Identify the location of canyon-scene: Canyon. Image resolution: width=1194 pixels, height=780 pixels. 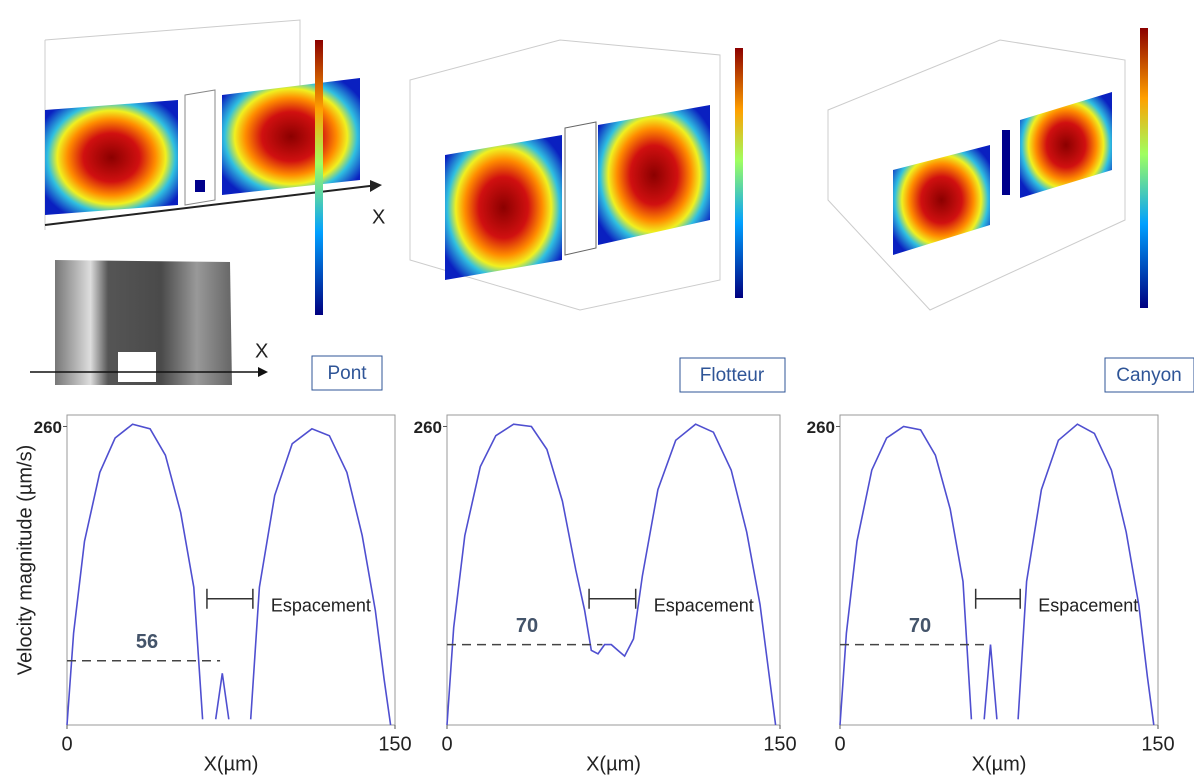
(1010, 210).